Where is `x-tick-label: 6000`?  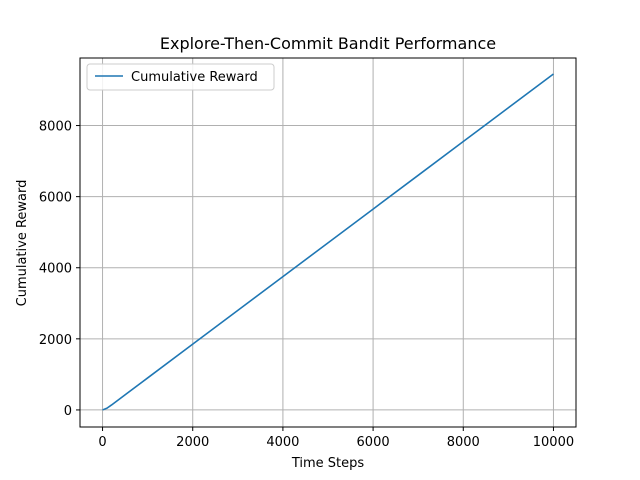
x-tick-label: 6000 is located at coordinates (373, 442).